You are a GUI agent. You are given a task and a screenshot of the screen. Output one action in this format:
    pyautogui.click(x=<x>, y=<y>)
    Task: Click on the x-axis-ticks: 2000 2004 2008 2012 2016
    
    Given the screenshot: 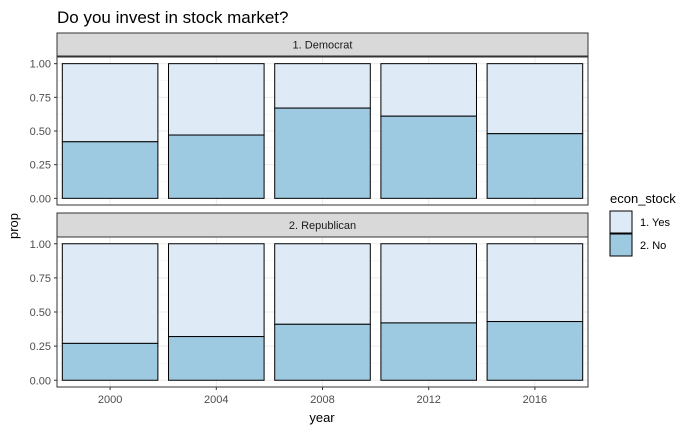 What is the action you would take?
    pyautogui.click(x=322, y=396)
    